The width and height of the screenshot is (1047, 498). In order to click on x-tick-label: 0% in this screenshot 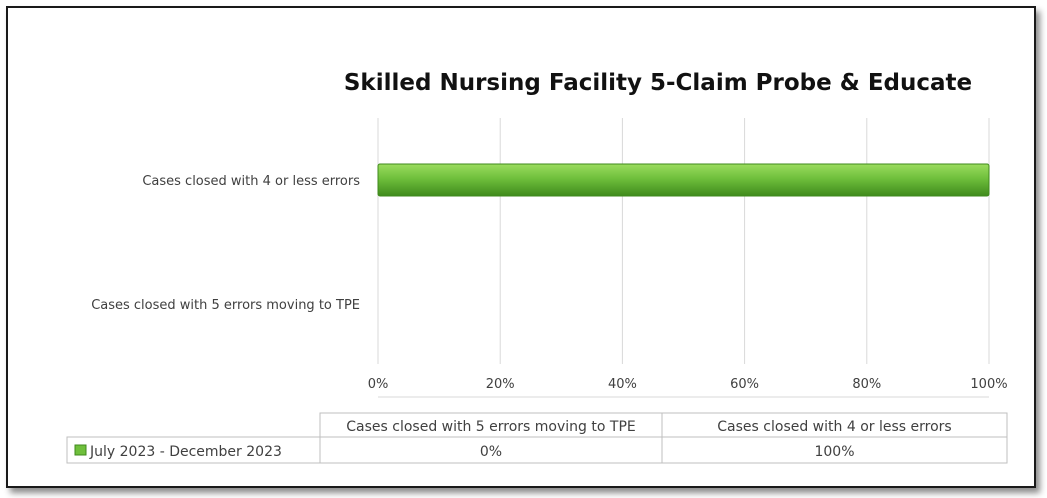, I will do `click(378, 384)`.